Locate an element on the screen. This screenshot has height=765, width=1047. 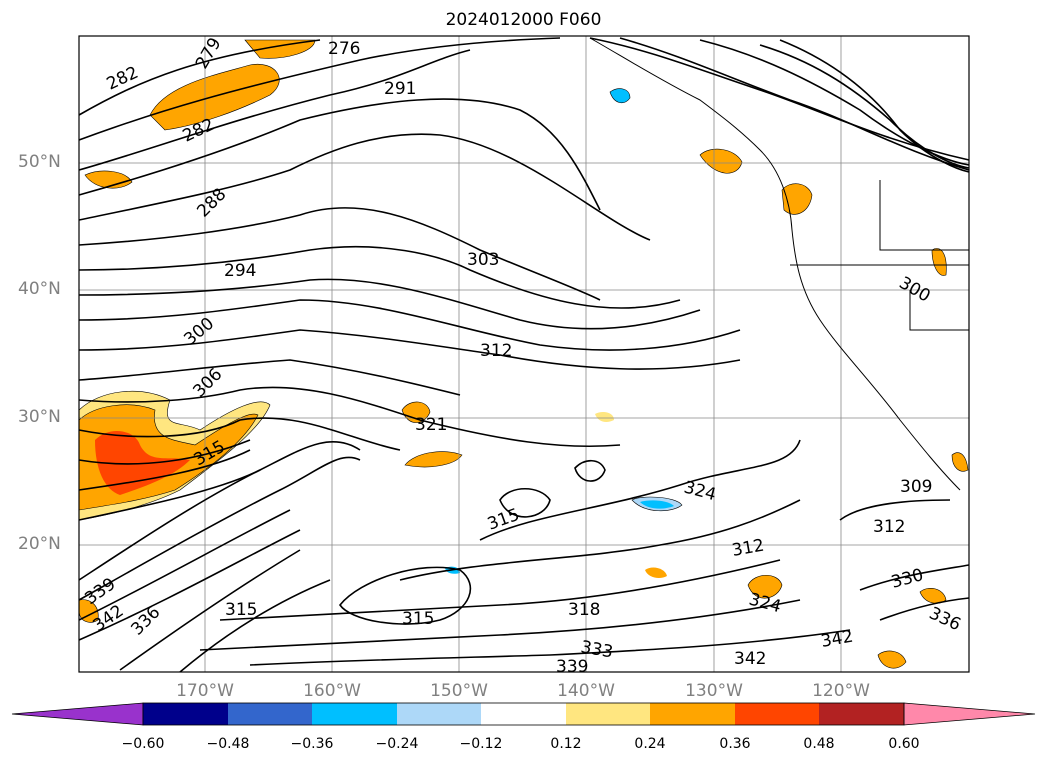
colorbar-tick: 0.48 is located at coordinates (819, 744).